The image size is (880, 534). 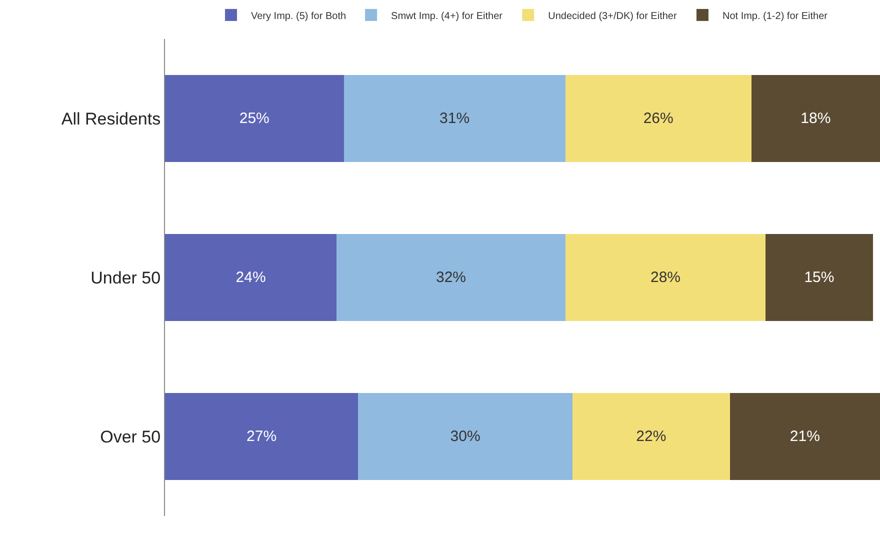 I want to click on y-tick-label: Over 50, so click(x=130, y=436).